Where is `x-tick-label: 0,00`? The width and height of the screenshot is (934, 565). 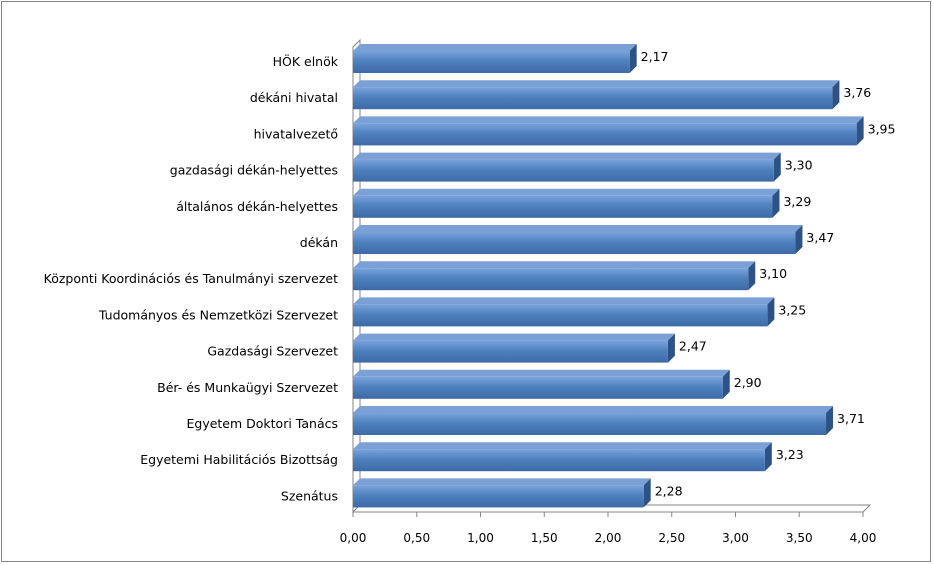
x-tick-label: 0,00 is located at coordinates (353, 538).